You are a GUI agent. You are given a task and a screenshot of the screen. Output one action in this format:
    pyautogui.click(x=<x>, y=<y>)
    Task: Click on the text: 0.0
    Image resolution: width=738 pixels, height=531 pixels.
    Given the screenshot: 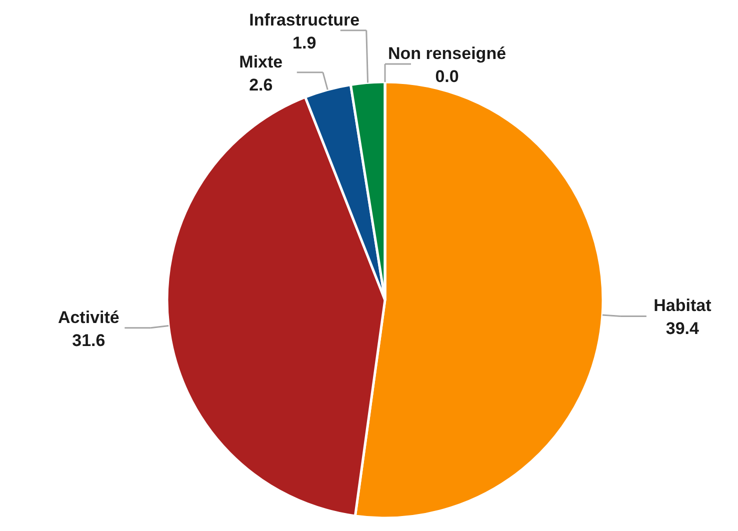 What is the action you would take?
    pyautogui.click(x=447, y=76)
    